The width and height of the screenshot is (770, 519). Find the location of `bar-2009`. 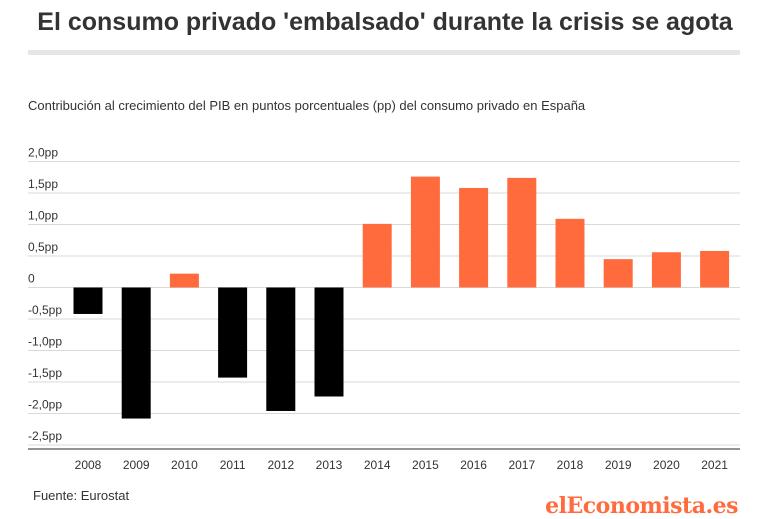

bar-2009 is located at coordinates (136, 353).